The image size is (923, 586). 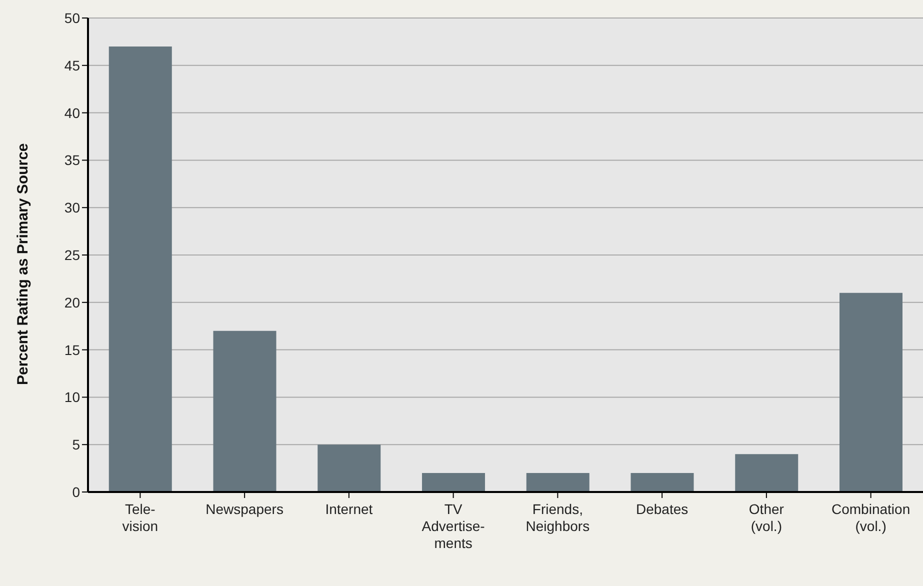 I want to click on y-tick-label: 50, so click(x=72, y=18).